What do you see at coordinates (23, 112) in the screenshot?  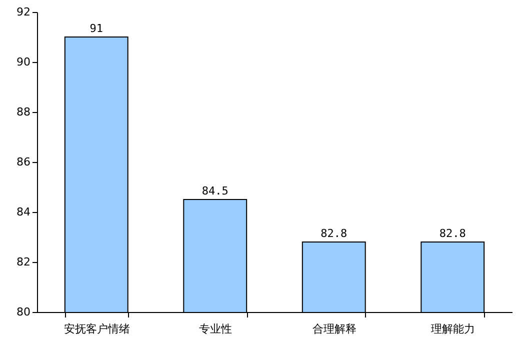 I see `y-tick-label: 88` at bounding box center [23, 112].